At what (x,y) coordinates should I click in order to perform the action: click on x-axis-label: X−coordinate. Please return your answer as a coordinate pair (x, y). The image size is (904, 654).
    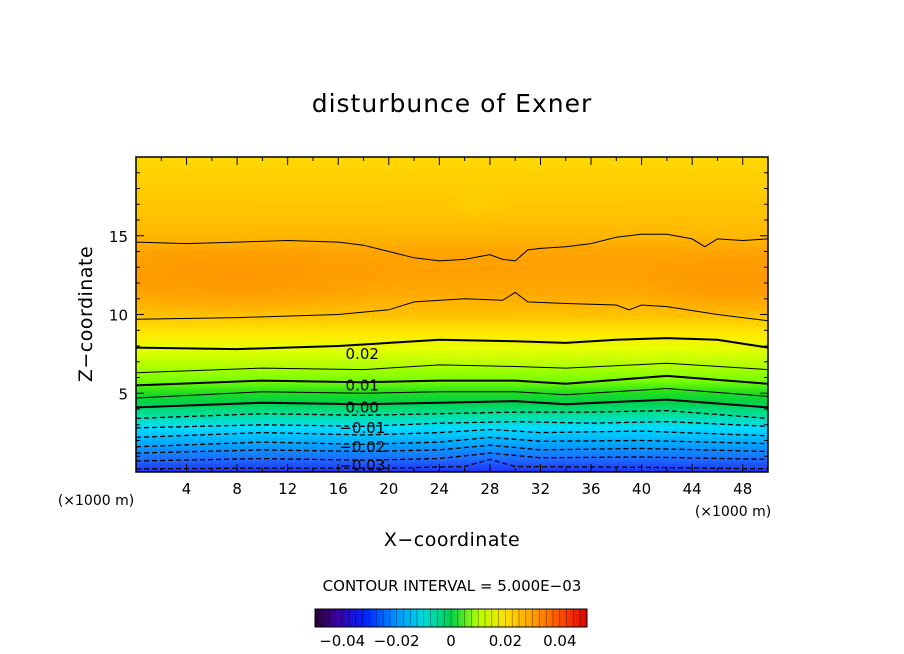
    Looking at the image, I should click on (452, 540).